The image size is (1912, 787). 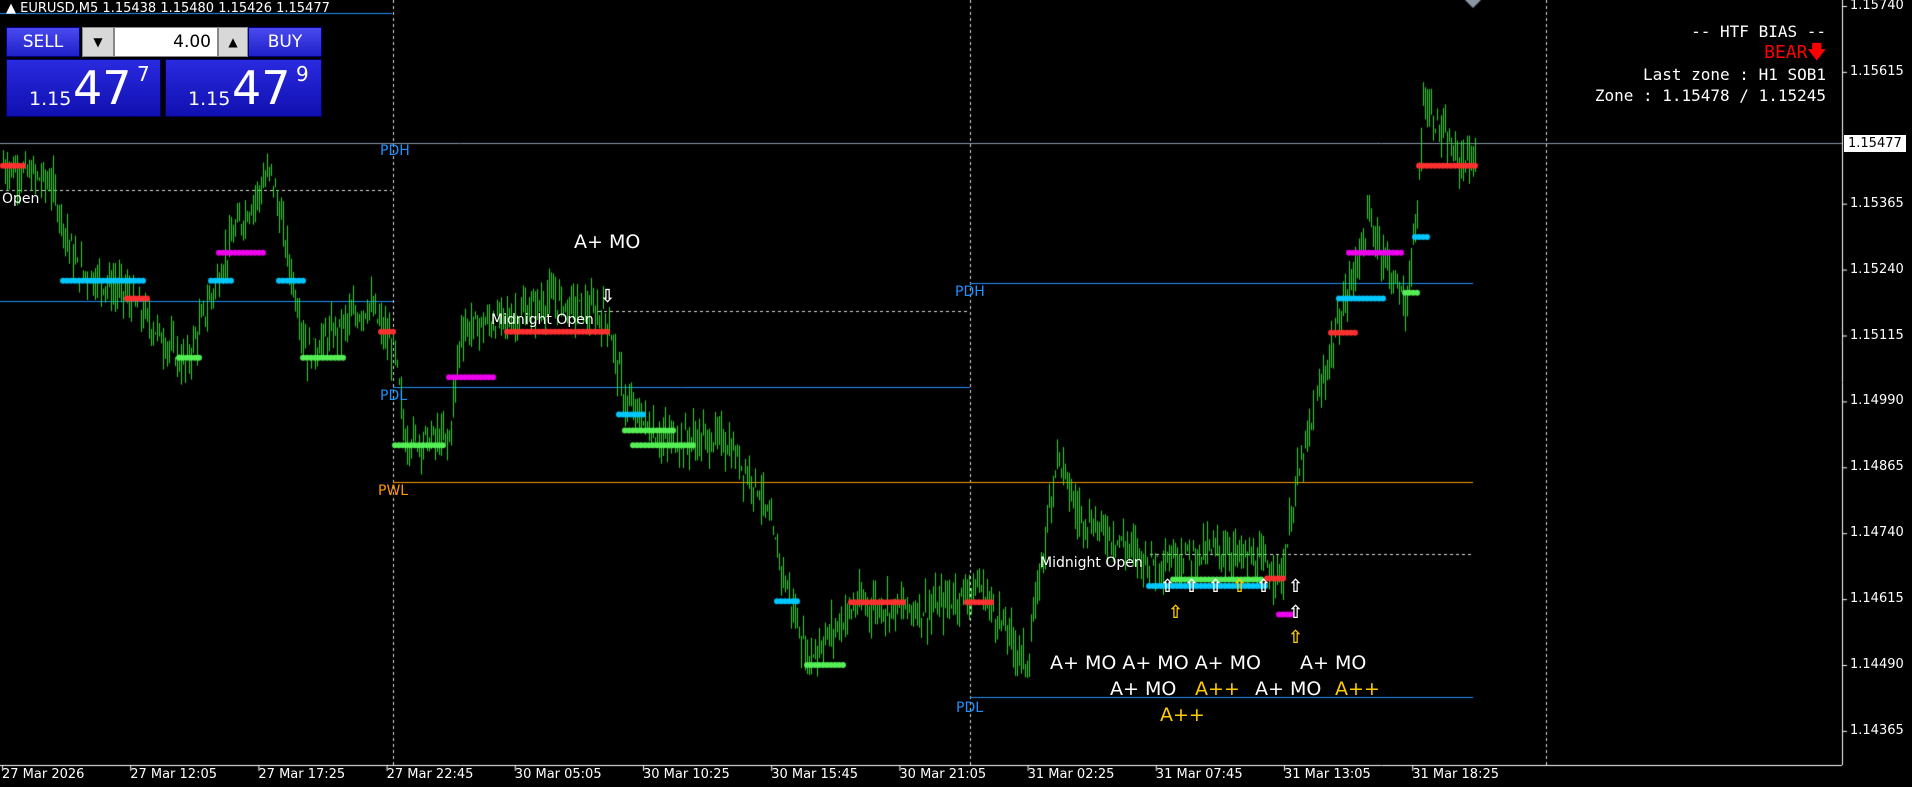 I want to click on time-tick-label: 30 Mar 10:25, so click(x=686, y=774).